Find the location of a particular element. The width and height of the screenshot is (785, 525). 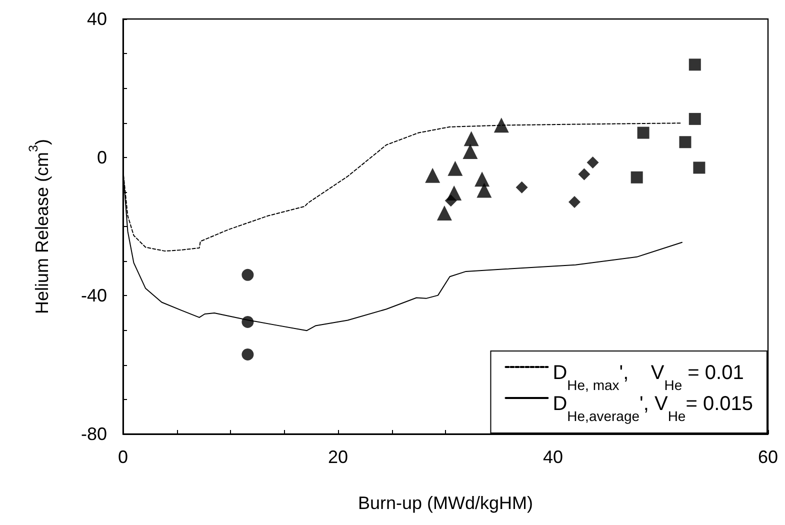

y-tick-label: 40 is located at coordinates (96, 19).